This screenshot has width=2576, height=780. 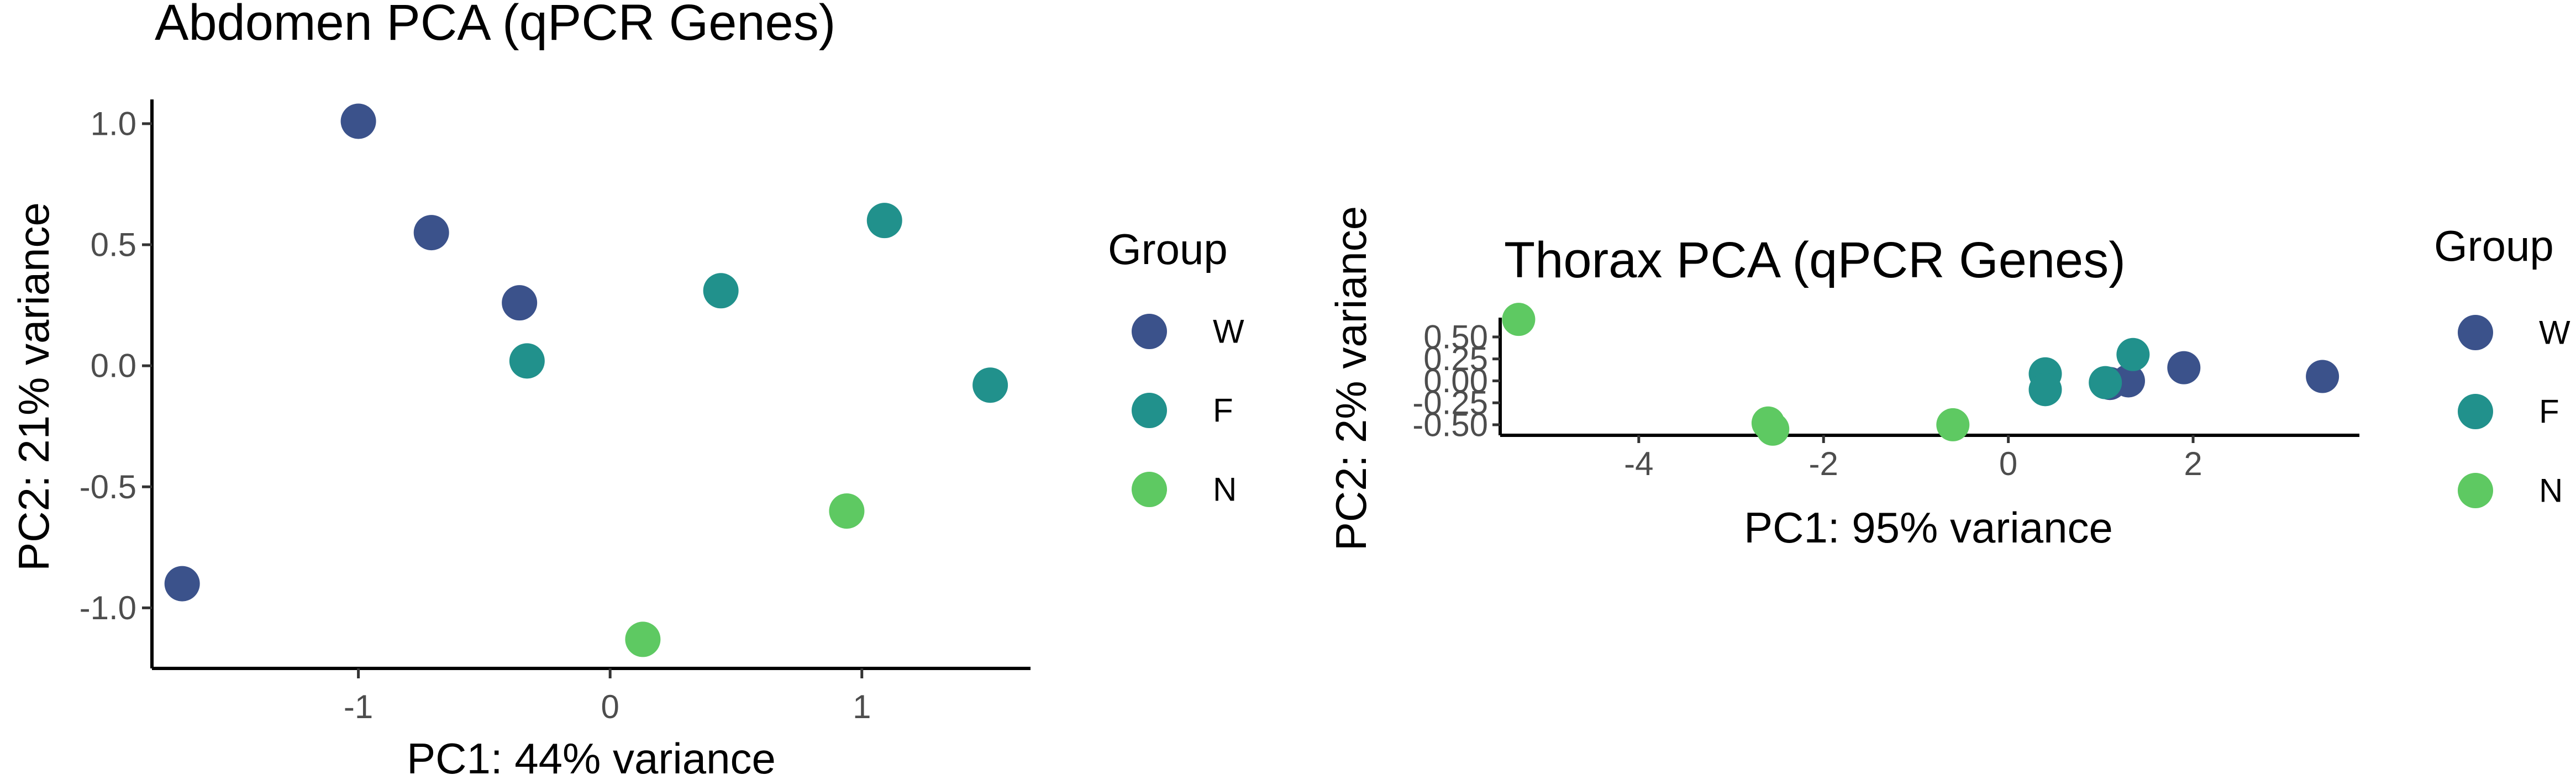 What do you see at coordinates (1638, 463) in the screenshot?
I see `x-tick-label: -4` at bounding box center [1638, 463].